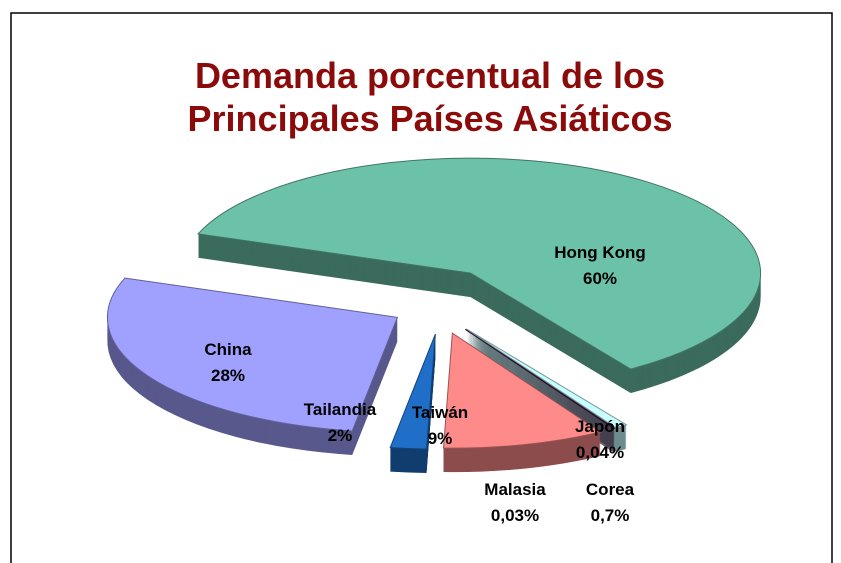 The image size is (841, 563). What do you see at coordinates (340, 435) in the screenshot?
I see `label-value: 2%` at bounding box center [340, 435].